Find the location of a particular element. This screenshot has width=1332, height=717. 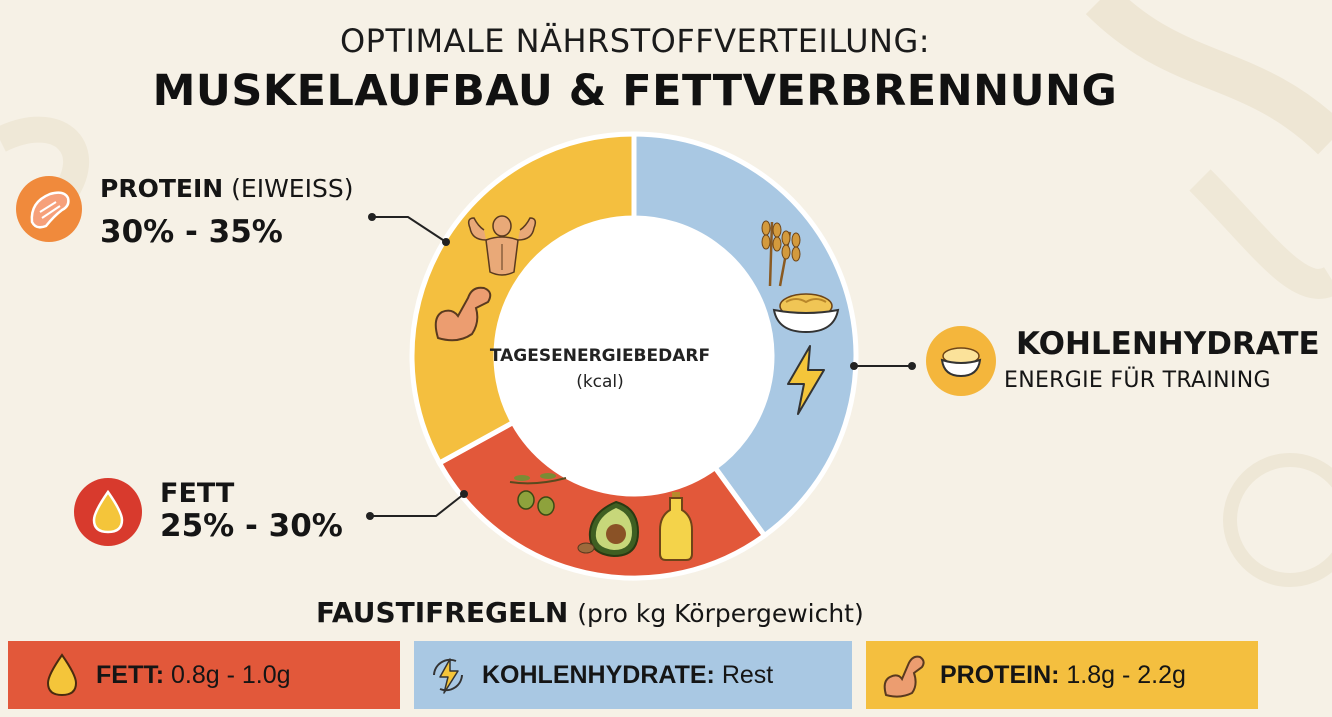

wheat-icon is located at coordinates (781, 253).